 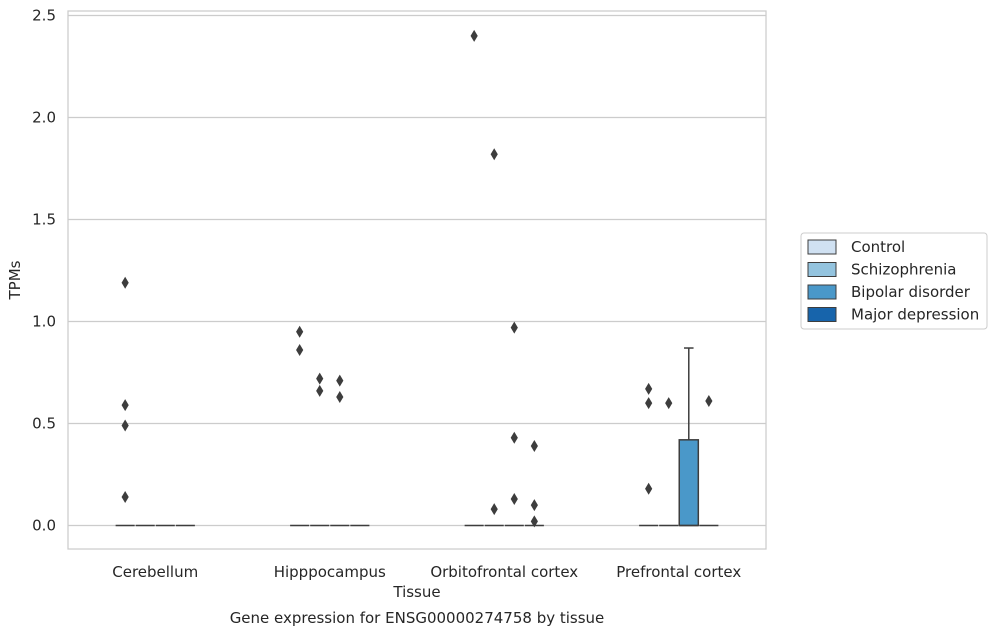 What do you see at coordinates (155, 572) in the screenshot?
I see `x-tick-label: Cerebellum` at bounding box center [155, 572].